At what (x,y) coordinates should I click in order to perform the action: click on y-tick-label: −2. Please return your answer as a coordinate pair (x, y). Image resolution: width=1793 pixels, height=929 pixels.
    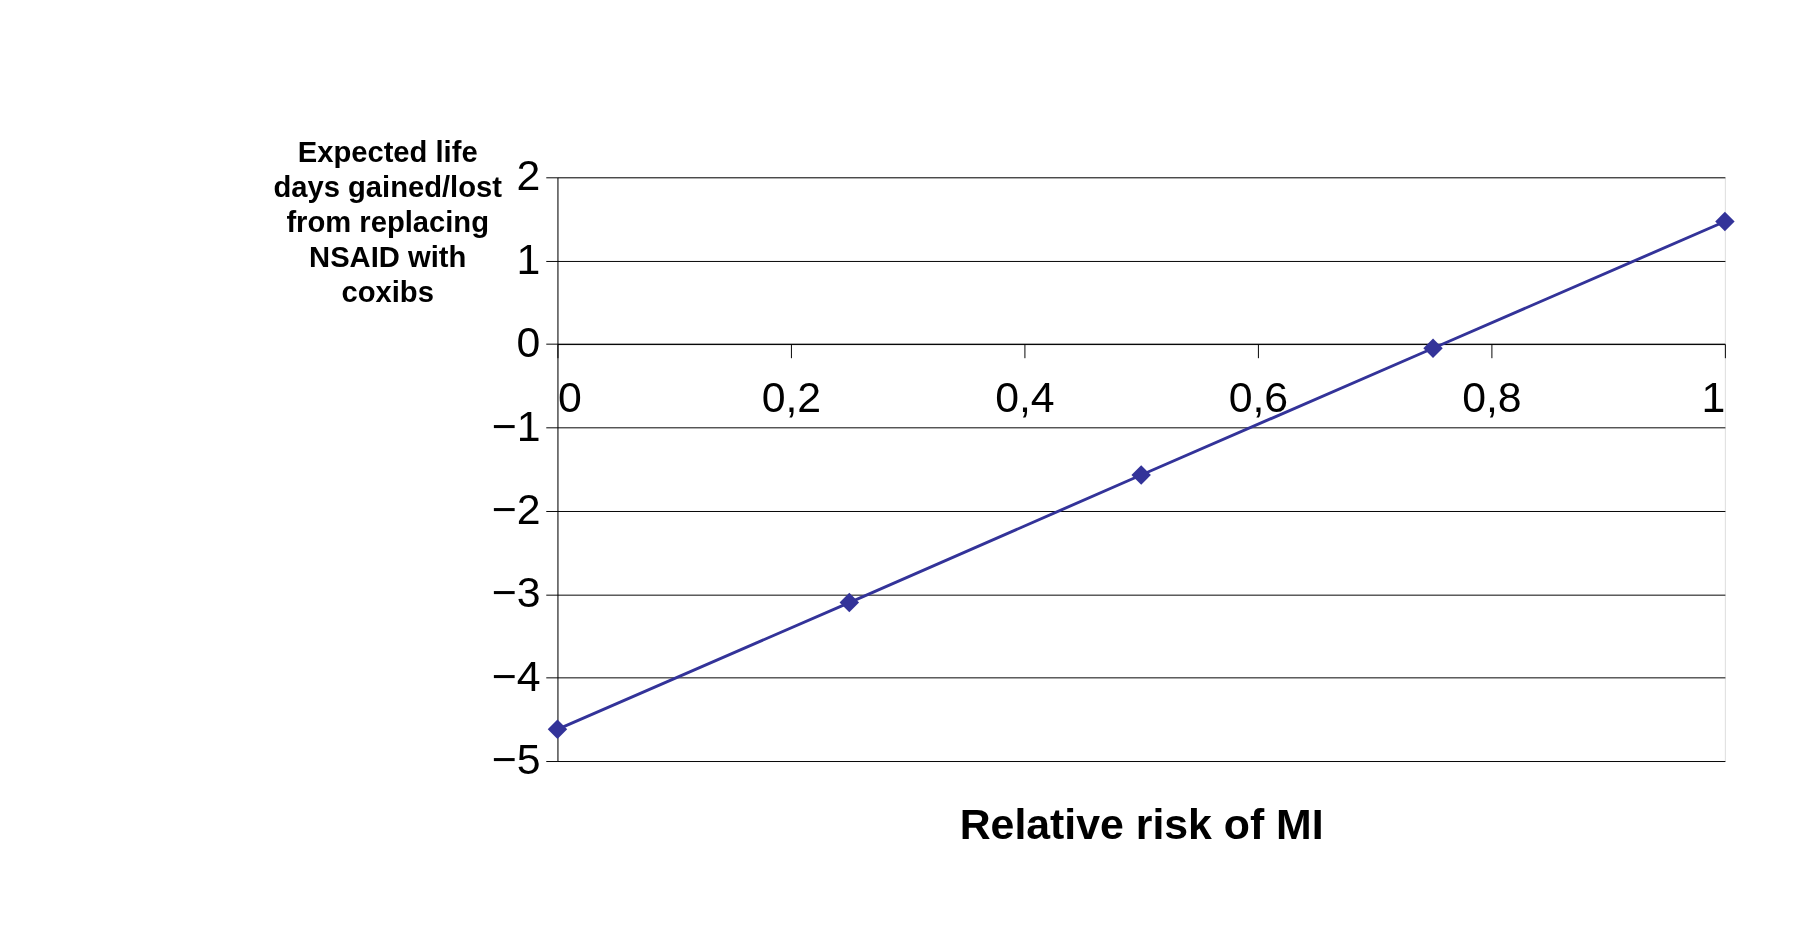
    Looking at the image, I should click on (516, 509).